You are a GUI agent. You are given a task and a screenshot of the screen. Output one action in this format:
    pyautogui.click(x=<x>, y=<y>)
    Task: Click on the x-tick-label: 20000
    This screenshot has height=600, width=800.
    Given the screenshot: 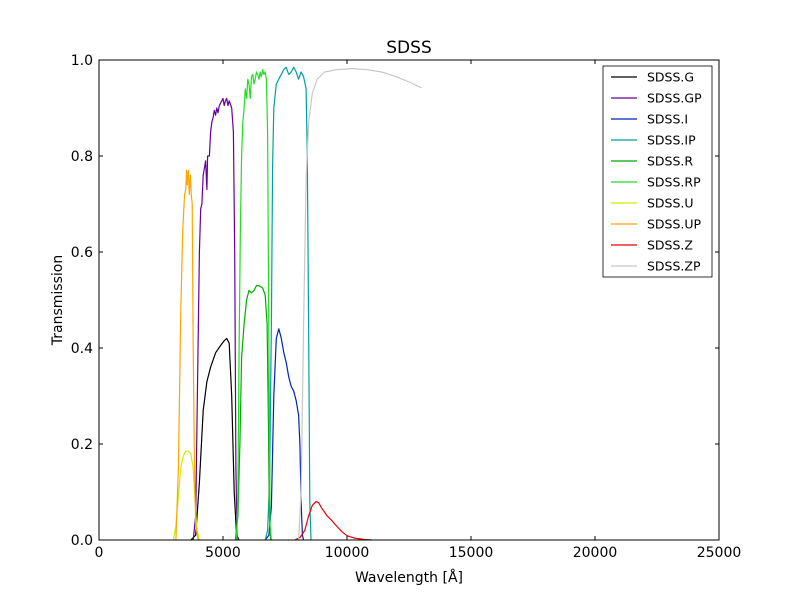 What is the action you would take?
    pyautogui.click(x=595, y=553)
    